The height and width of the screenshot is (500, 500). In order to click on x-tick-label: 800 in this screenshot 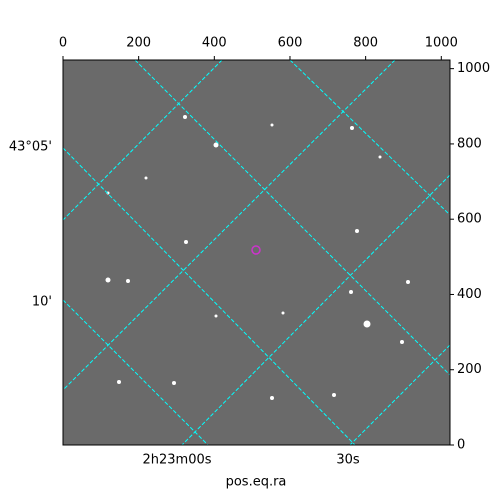, I will do `click(365, 43)`.